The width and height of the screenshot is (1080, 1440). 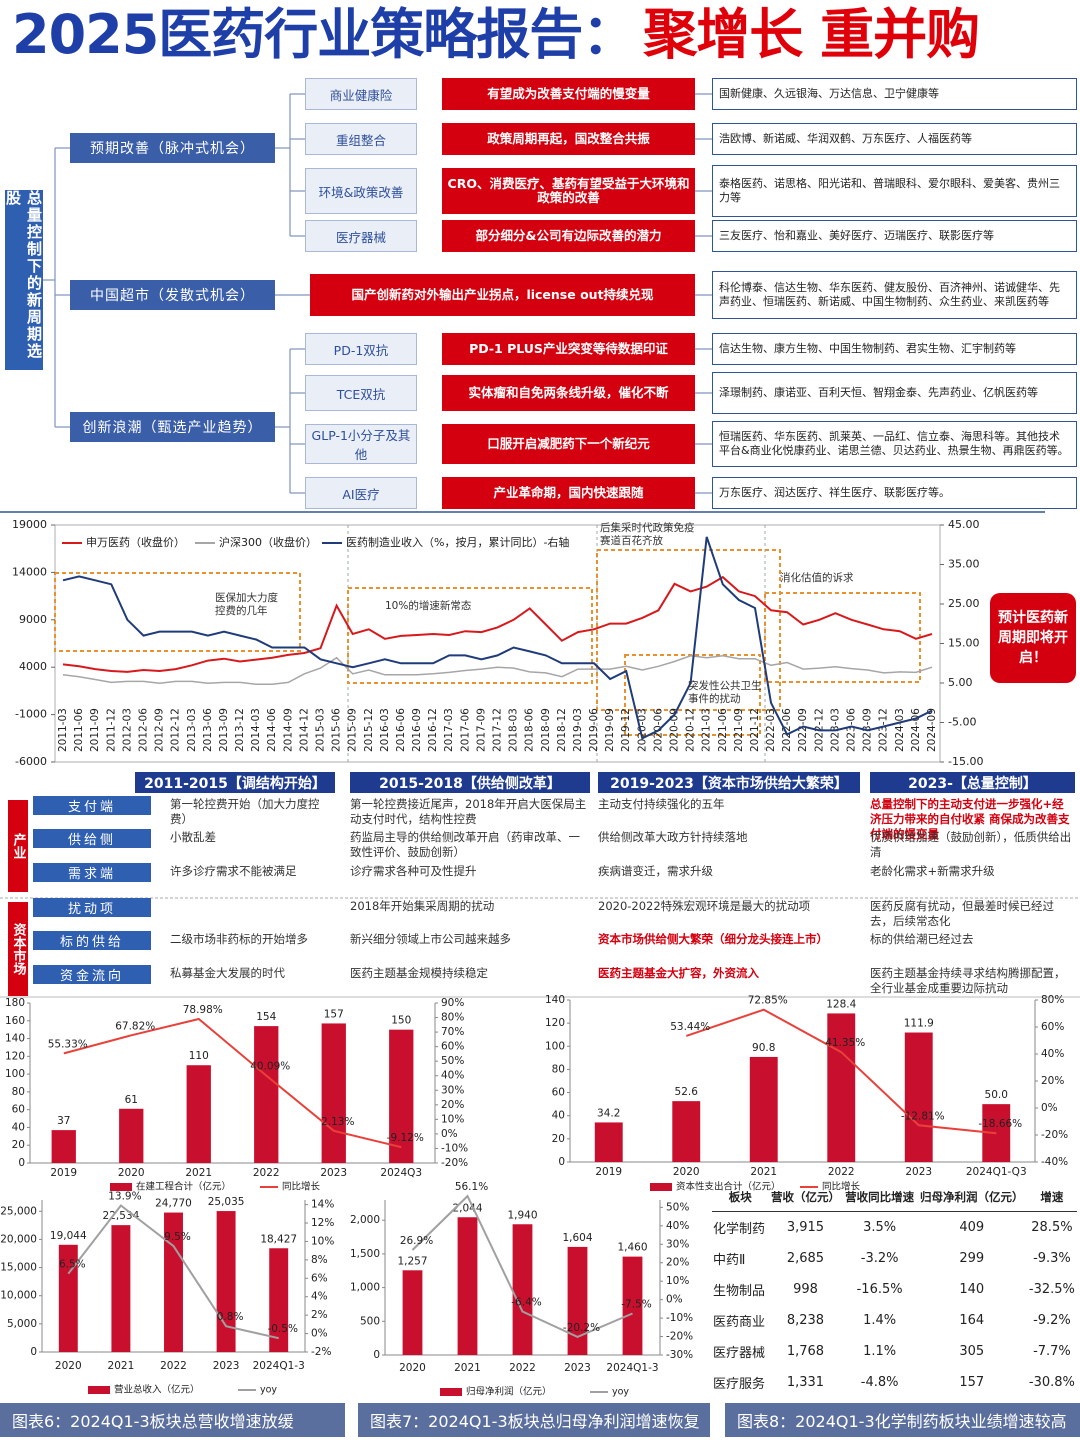 I want to click on data-label: -0.5%, so click(x=282, y=1329).